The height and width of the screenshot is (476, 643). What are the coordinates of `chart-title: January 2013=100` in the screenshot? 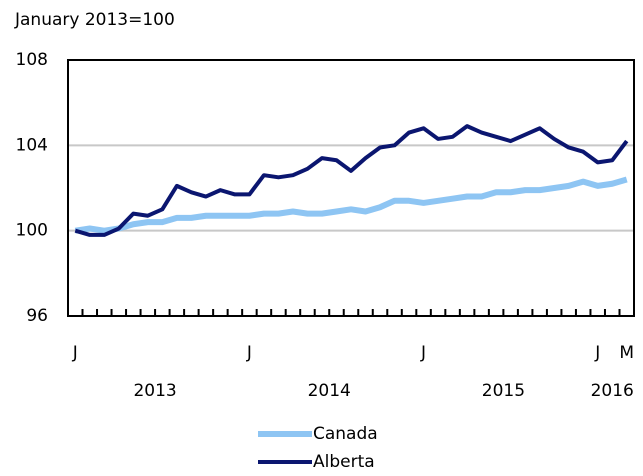 It's located at (94, 20).